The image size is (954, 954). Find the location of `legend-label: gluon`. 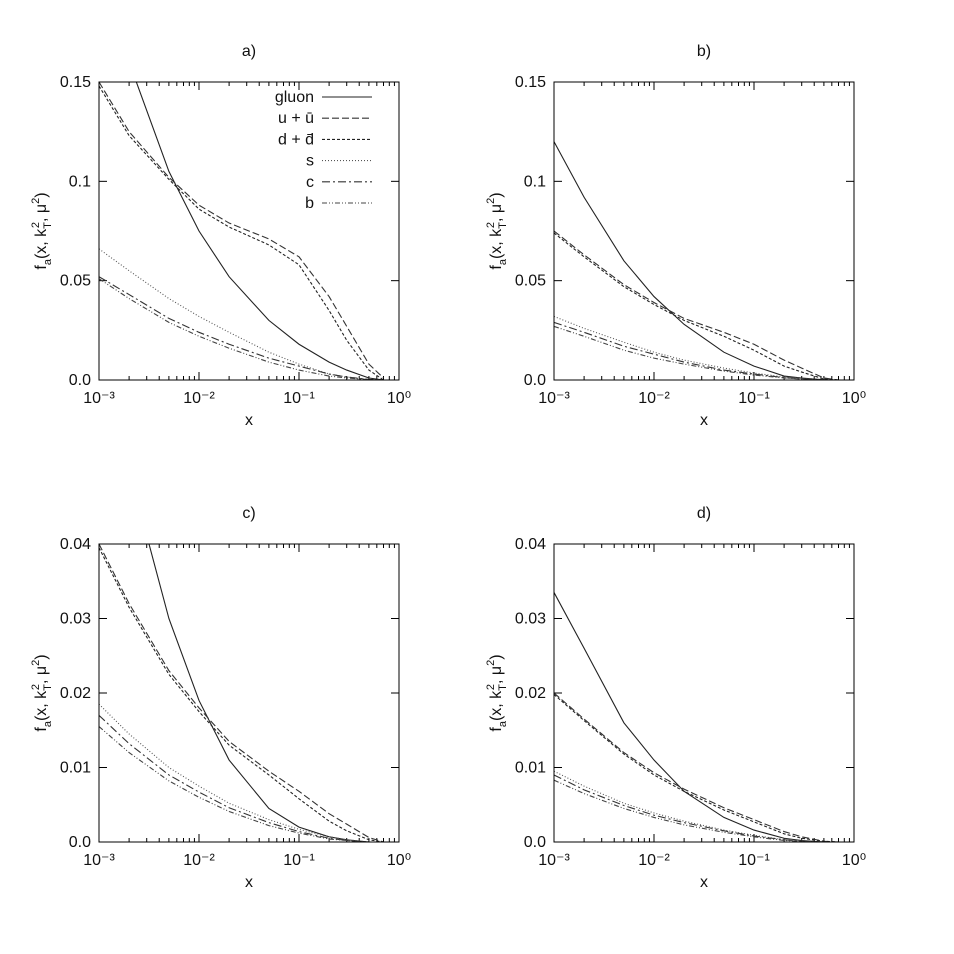

legend-label: gluon is located at coordinates (294, 97).